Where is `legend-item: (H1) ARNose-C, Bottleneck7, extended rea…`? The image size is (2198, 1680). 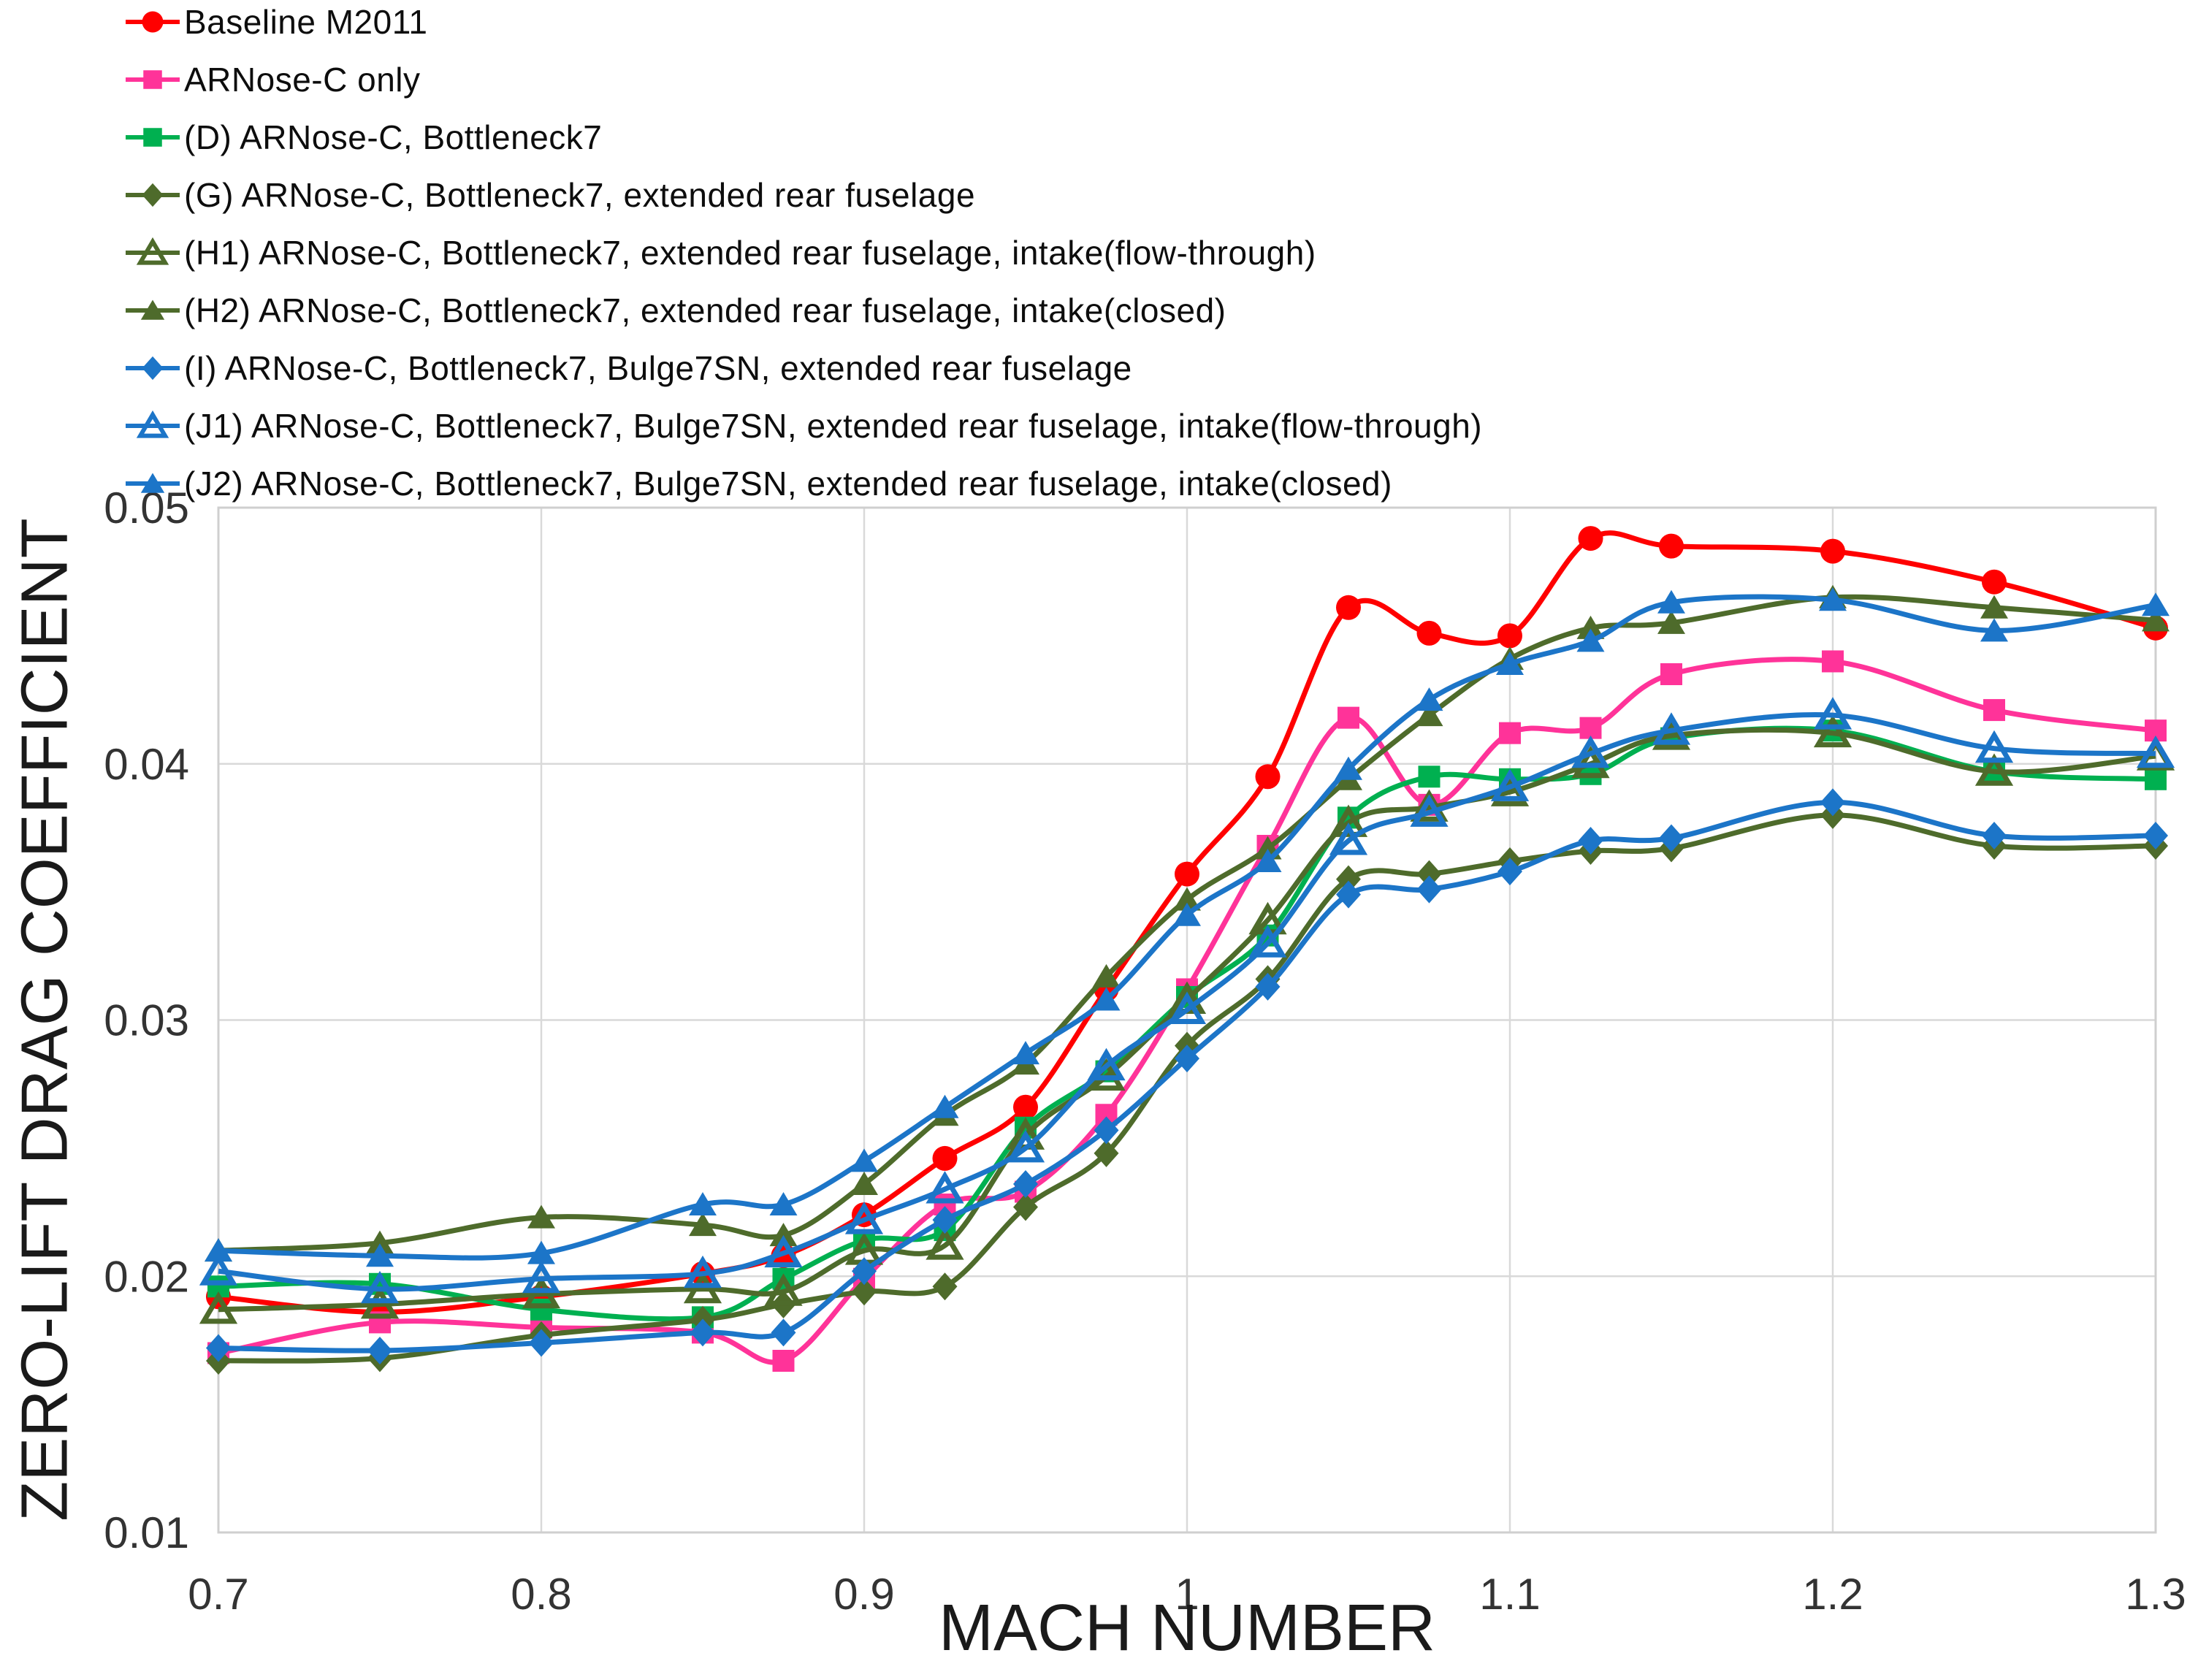 legend-item: (H1) ARNose-C, Bottleneck7, extended rea… is located at coordinates (803, 252).